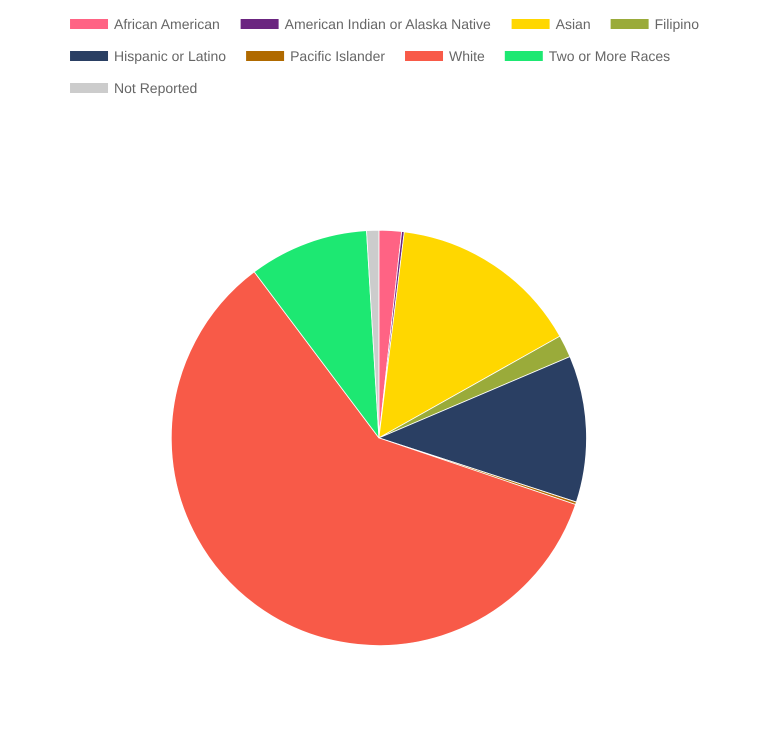 Image resolution: width=767 pixels, height=755 pixels. What do you see at coordinates (467, 56) in the screenshot?
I see `legend-label: White` at bounding box center [467, 56].